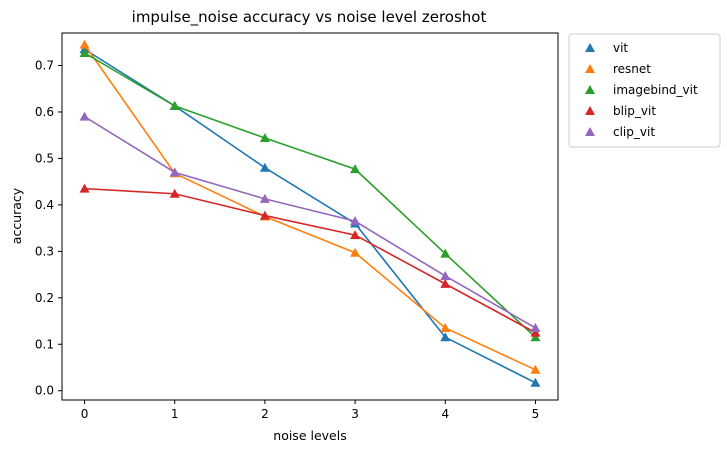  I want to click on legend-item: vit, so click(606, 48).